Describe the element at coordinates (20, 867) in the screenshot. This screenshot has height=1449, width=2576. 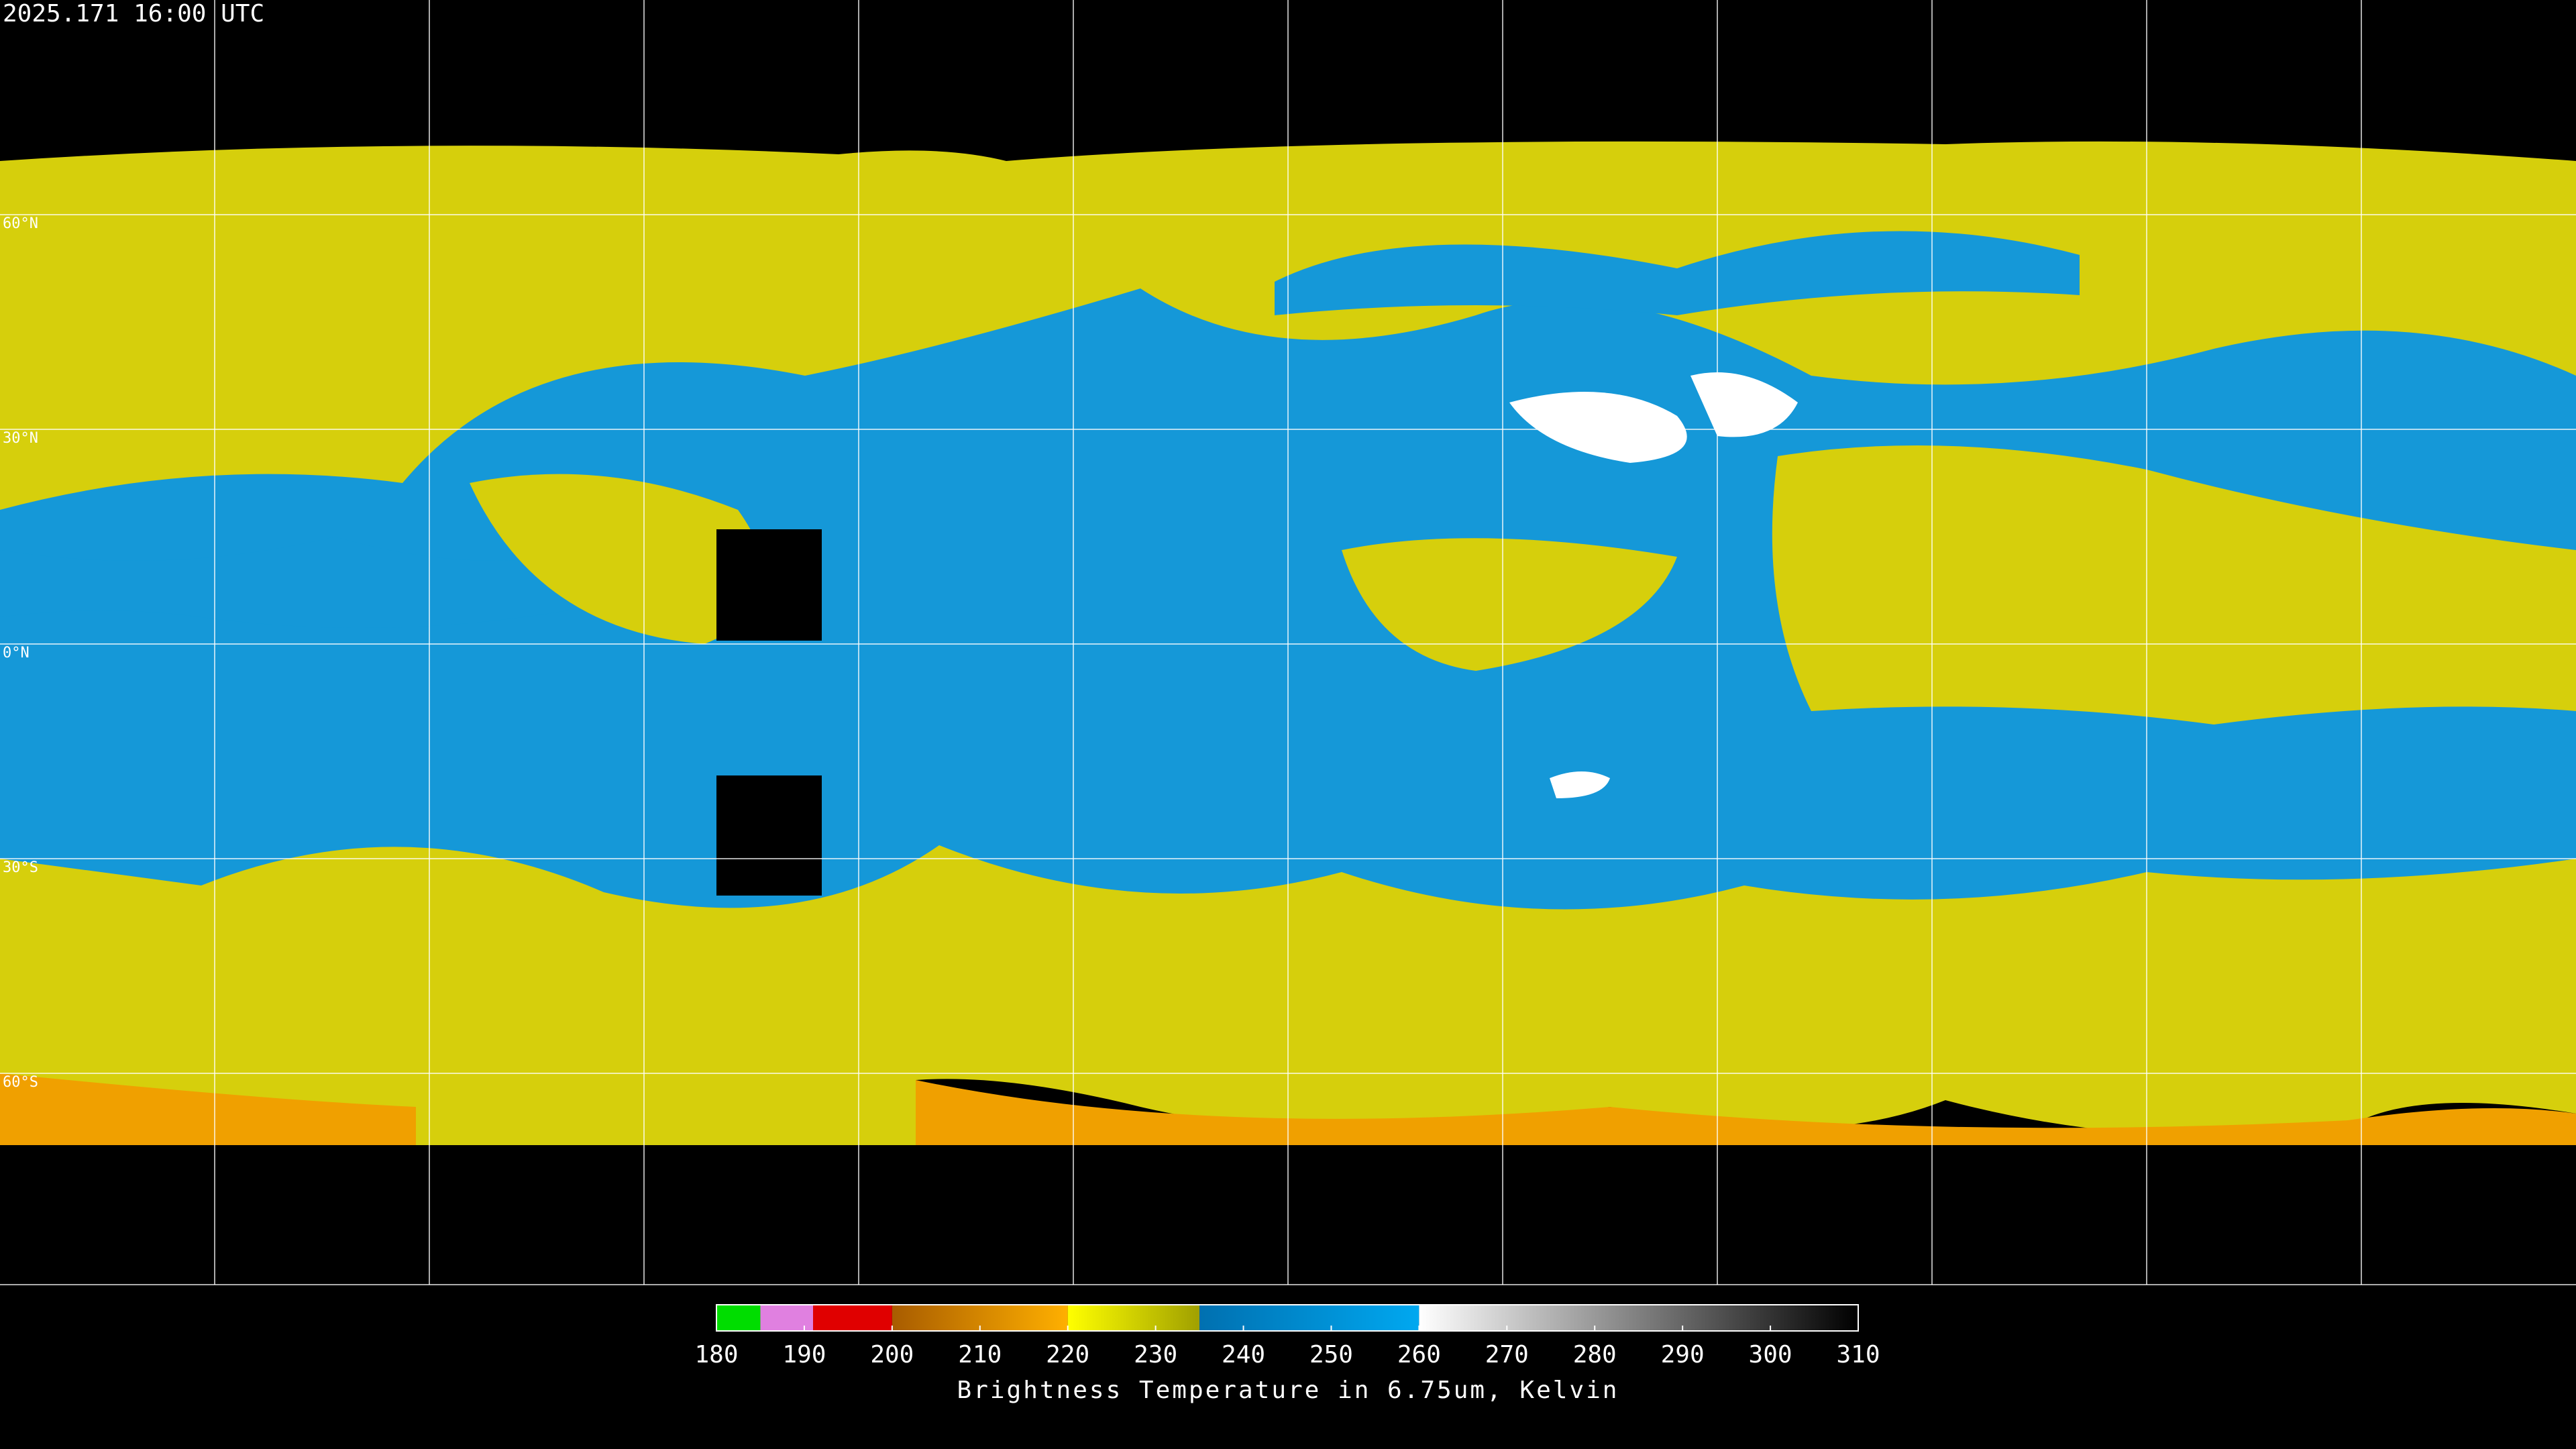
I see `lat-label: 30°S` at that location.